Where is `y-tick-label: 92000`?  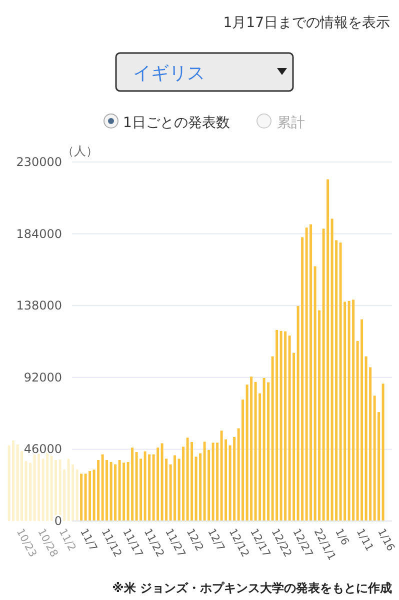
y-tick-label: 92000 is located at coordinates (43, 377).